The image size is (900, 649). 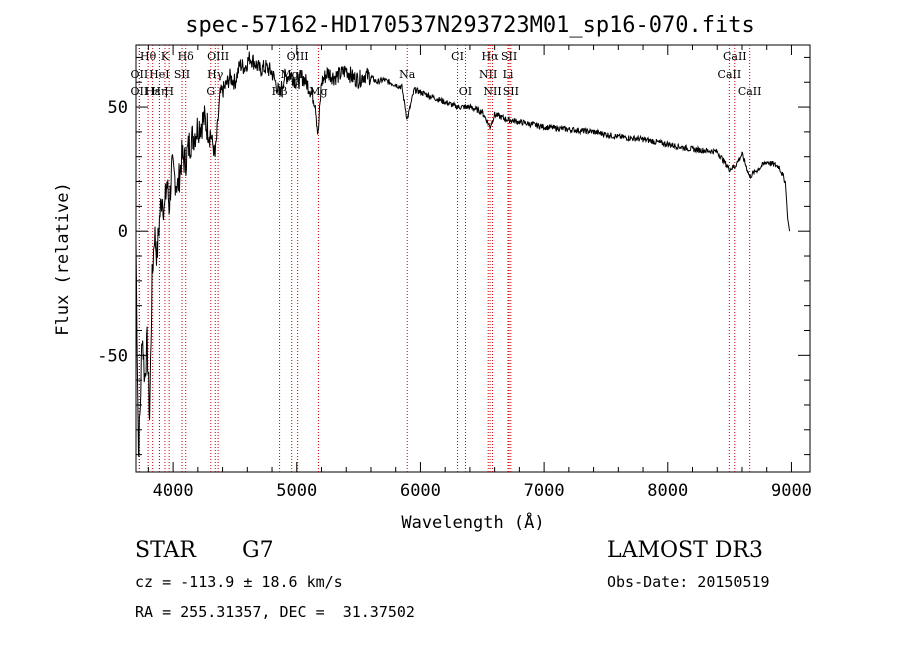 What do you see at coordinates (169, 91) in the screenshot?
I see `line-label: H` at bounding box center [169, 91].